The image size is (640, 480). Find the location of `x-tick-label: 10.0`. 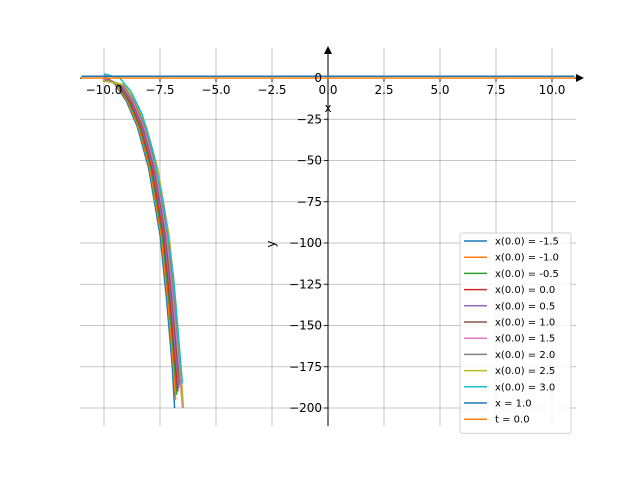

x-tick-label: 10.0 is located at coordinates (552, 90).